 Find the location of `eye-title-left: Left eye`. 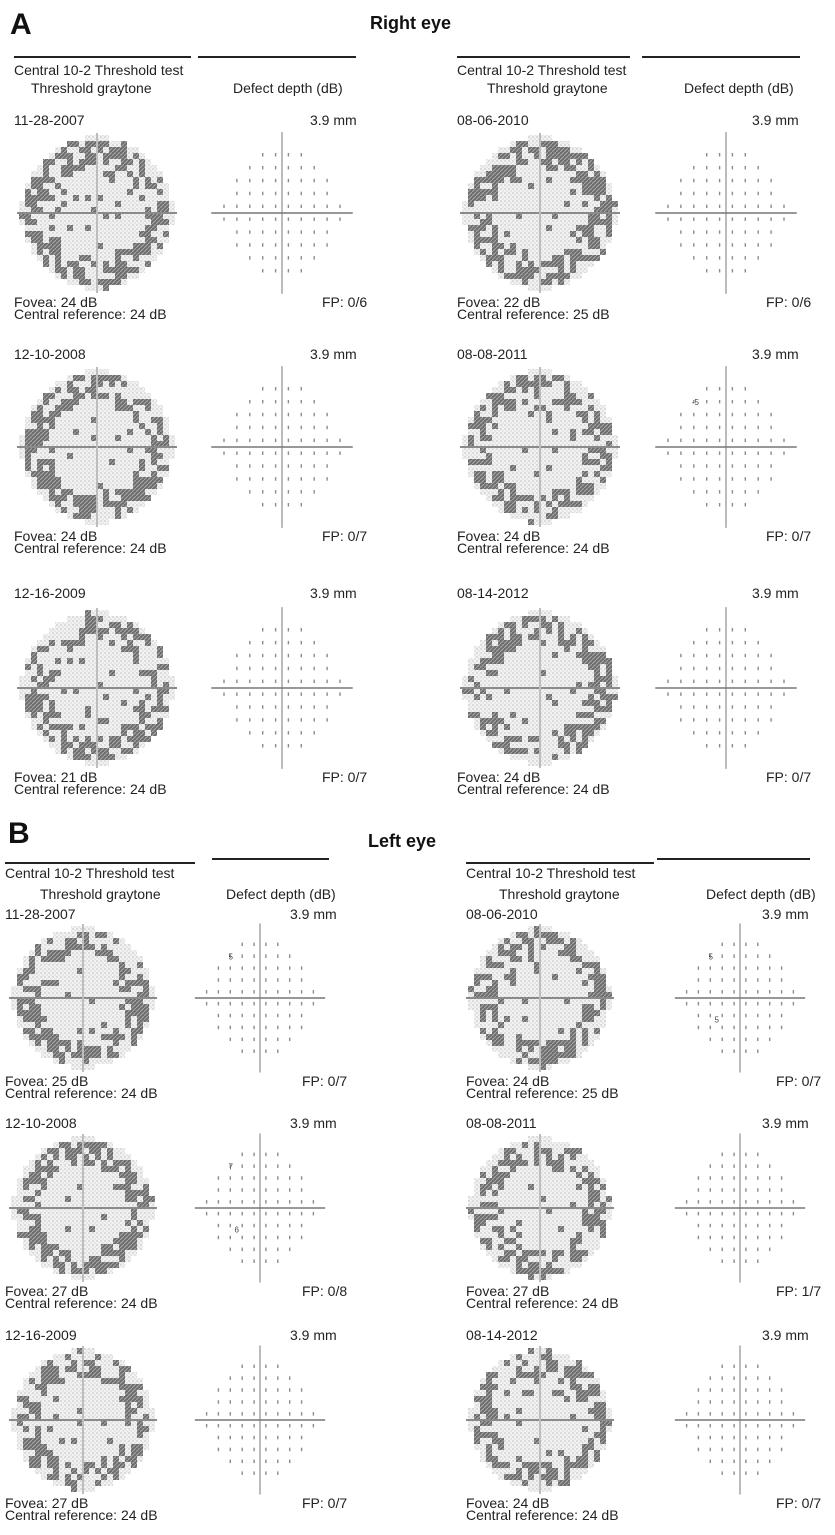

eye-title-left: Left eye is located at coordinates (402, 841).